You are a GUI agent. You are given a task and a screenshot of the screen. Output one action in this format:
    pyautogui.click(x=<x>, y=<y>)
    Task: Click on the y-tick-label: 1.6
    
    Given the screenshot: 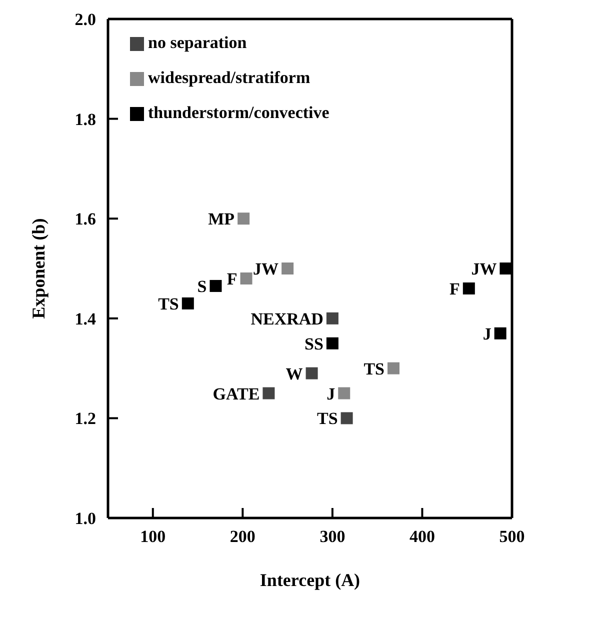 What is the action you would take?
    pyautogui.click(x=85, y=219)
    